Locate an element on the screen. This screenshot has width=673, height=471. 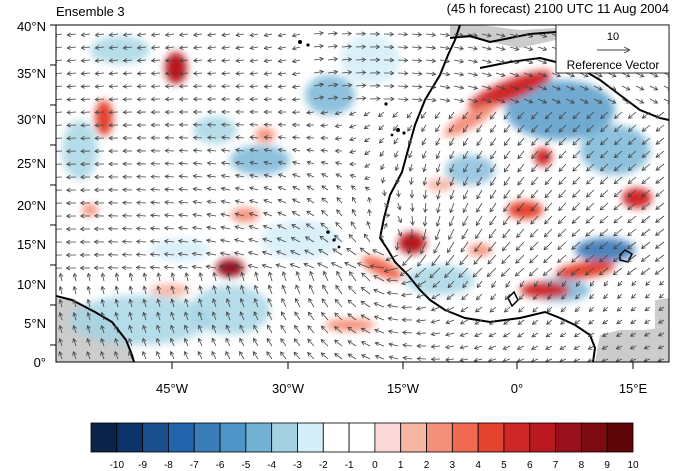
lat-label: 35°N is located at coordinates (31, 73).